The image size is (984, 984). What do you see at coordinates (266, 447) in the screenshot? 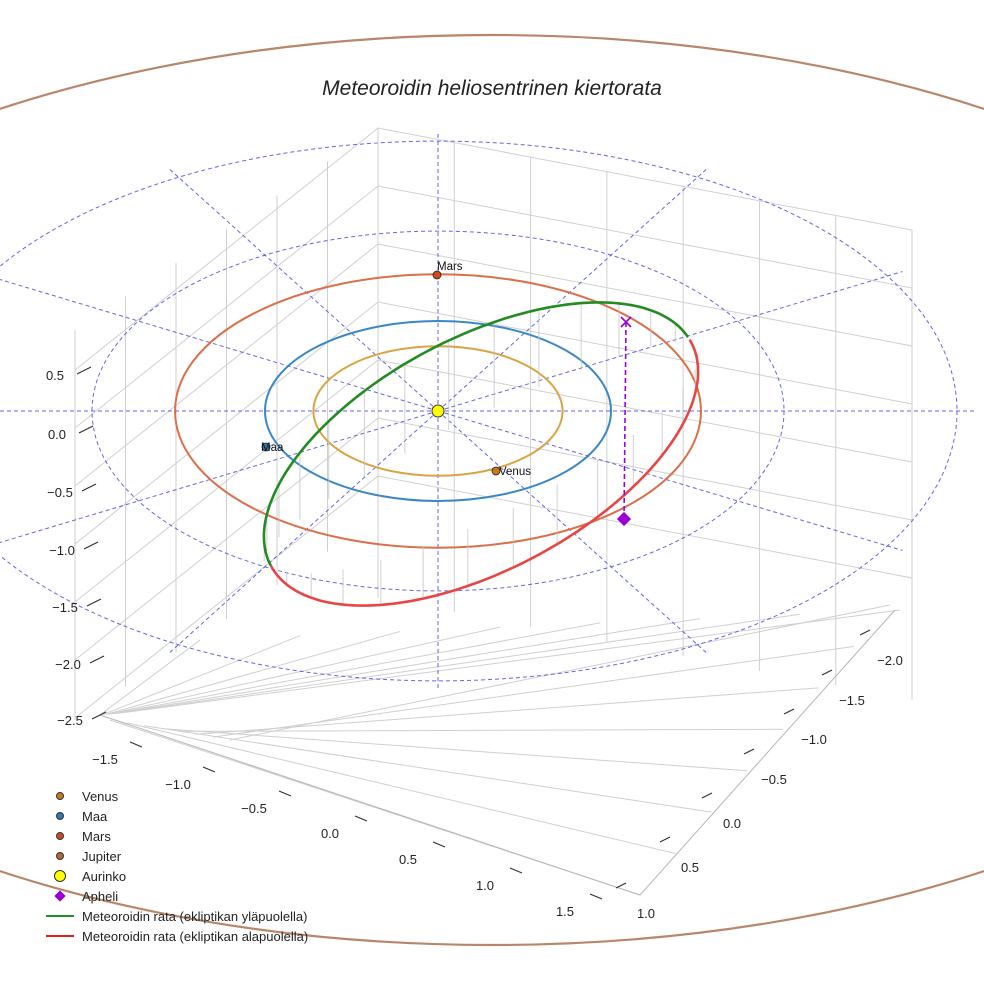
I see `maa-marker` at bounding box center [266, 447].